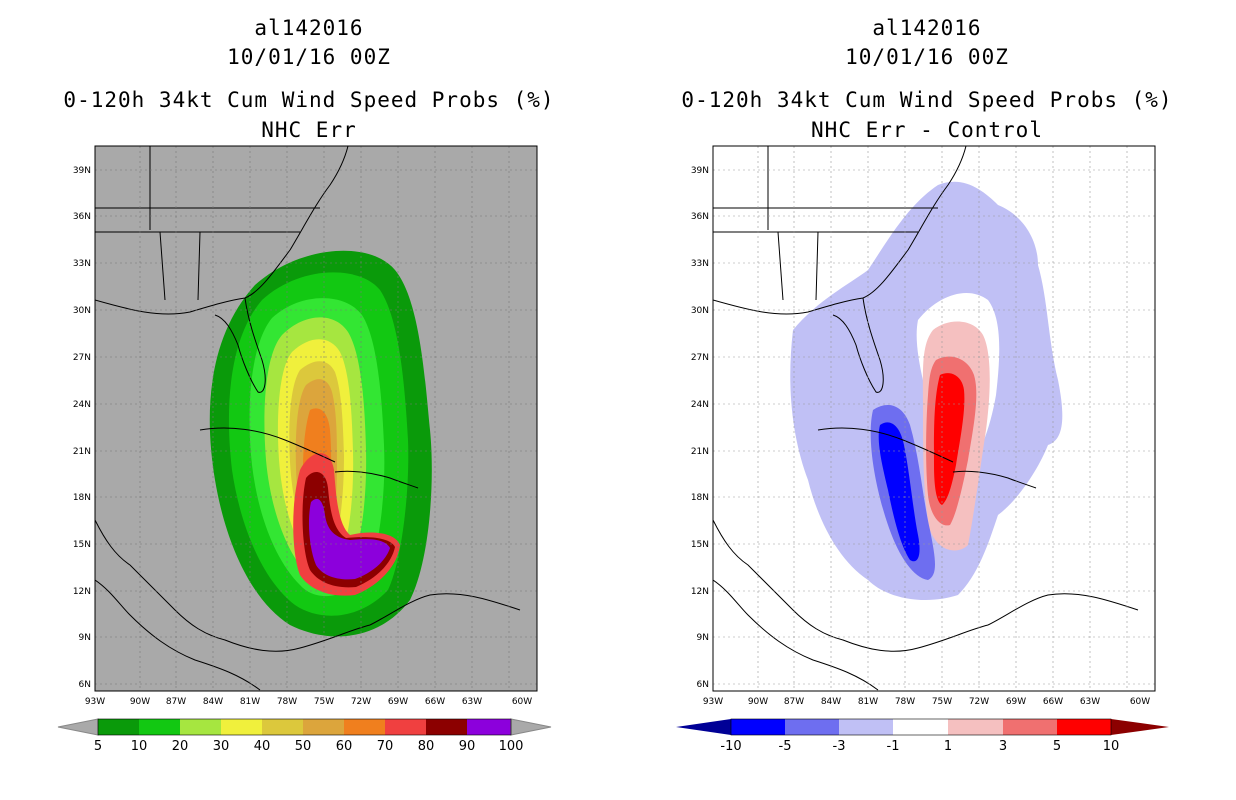  What do you see at coordinates (309, 57) in the screenshot?
I see `left-datetime: 10/01/16 00Z` at bounding box center [309, 57].